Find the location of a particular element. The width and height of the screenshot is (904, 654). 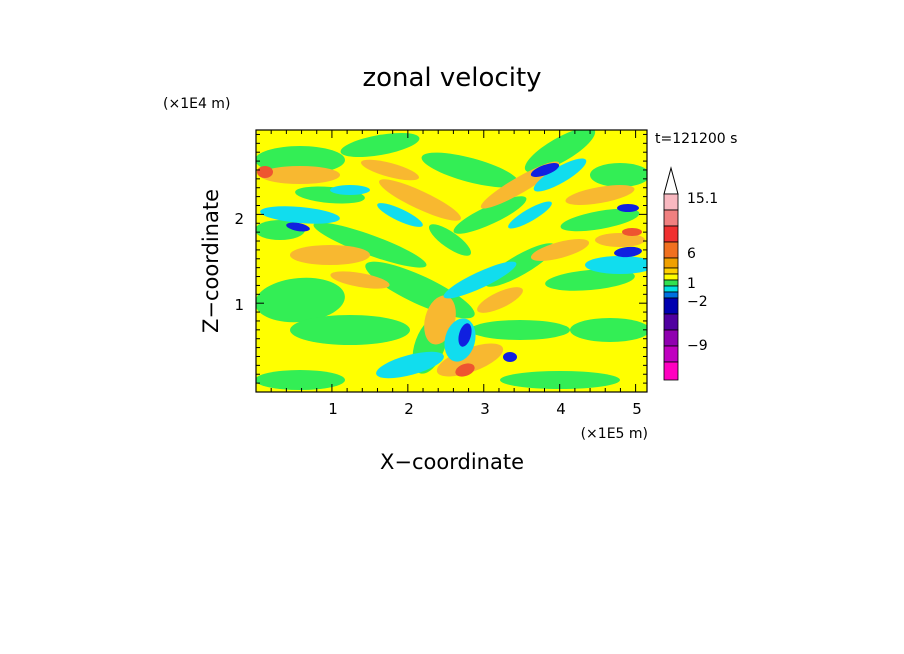

x-tick-label: 1 is located at coordinates (333, 409).